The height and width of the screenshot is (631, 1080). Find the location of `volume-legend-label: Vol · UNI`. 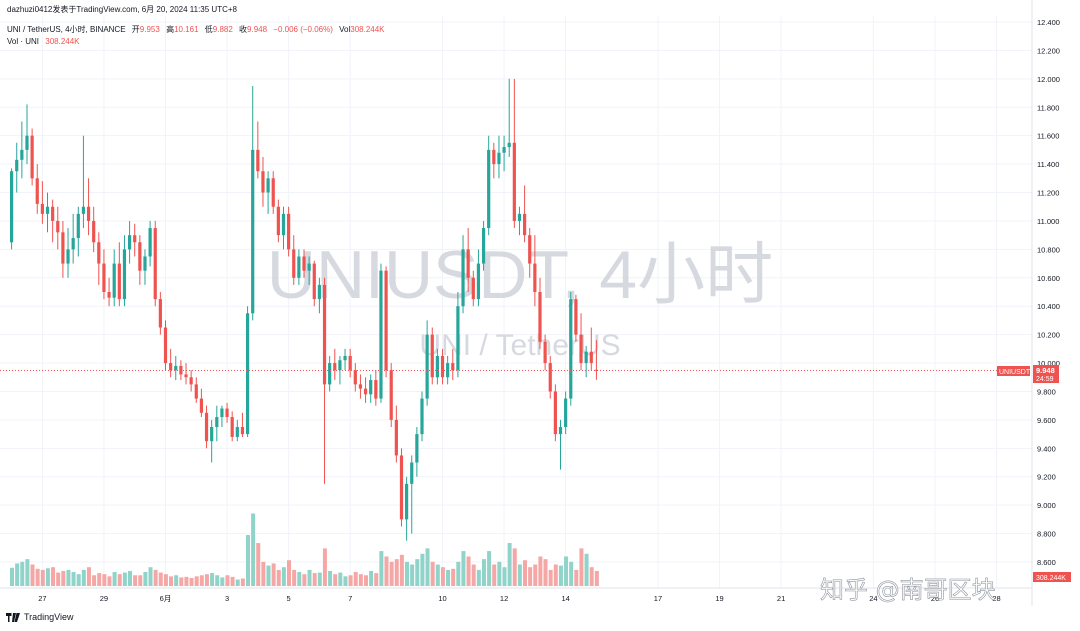

volume-legend-label: Vol · UNI is located at coordinates (23, 41).